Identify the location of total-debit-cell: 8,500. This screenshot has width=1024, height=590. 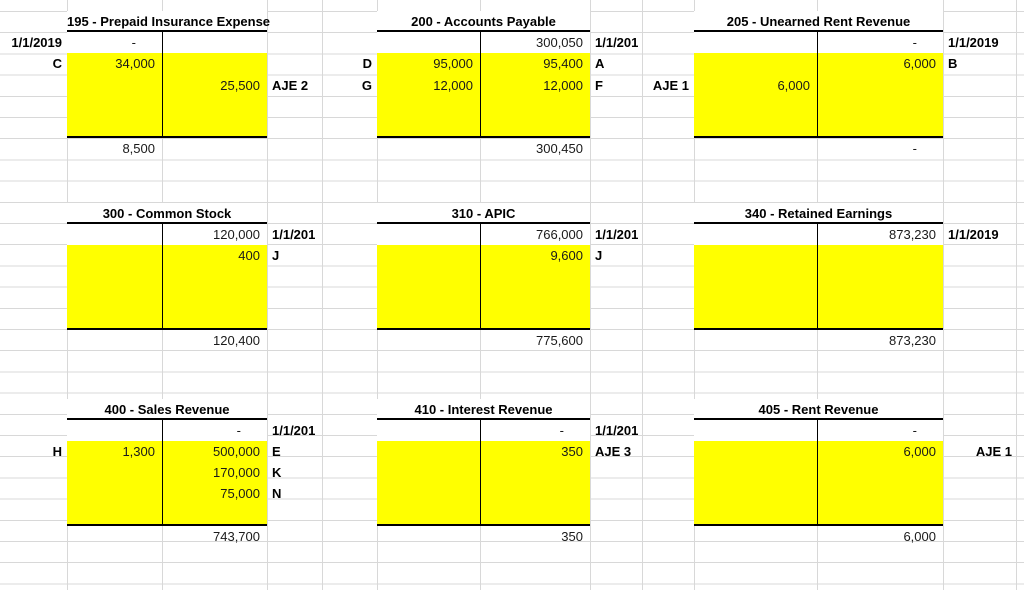
(138, 149).